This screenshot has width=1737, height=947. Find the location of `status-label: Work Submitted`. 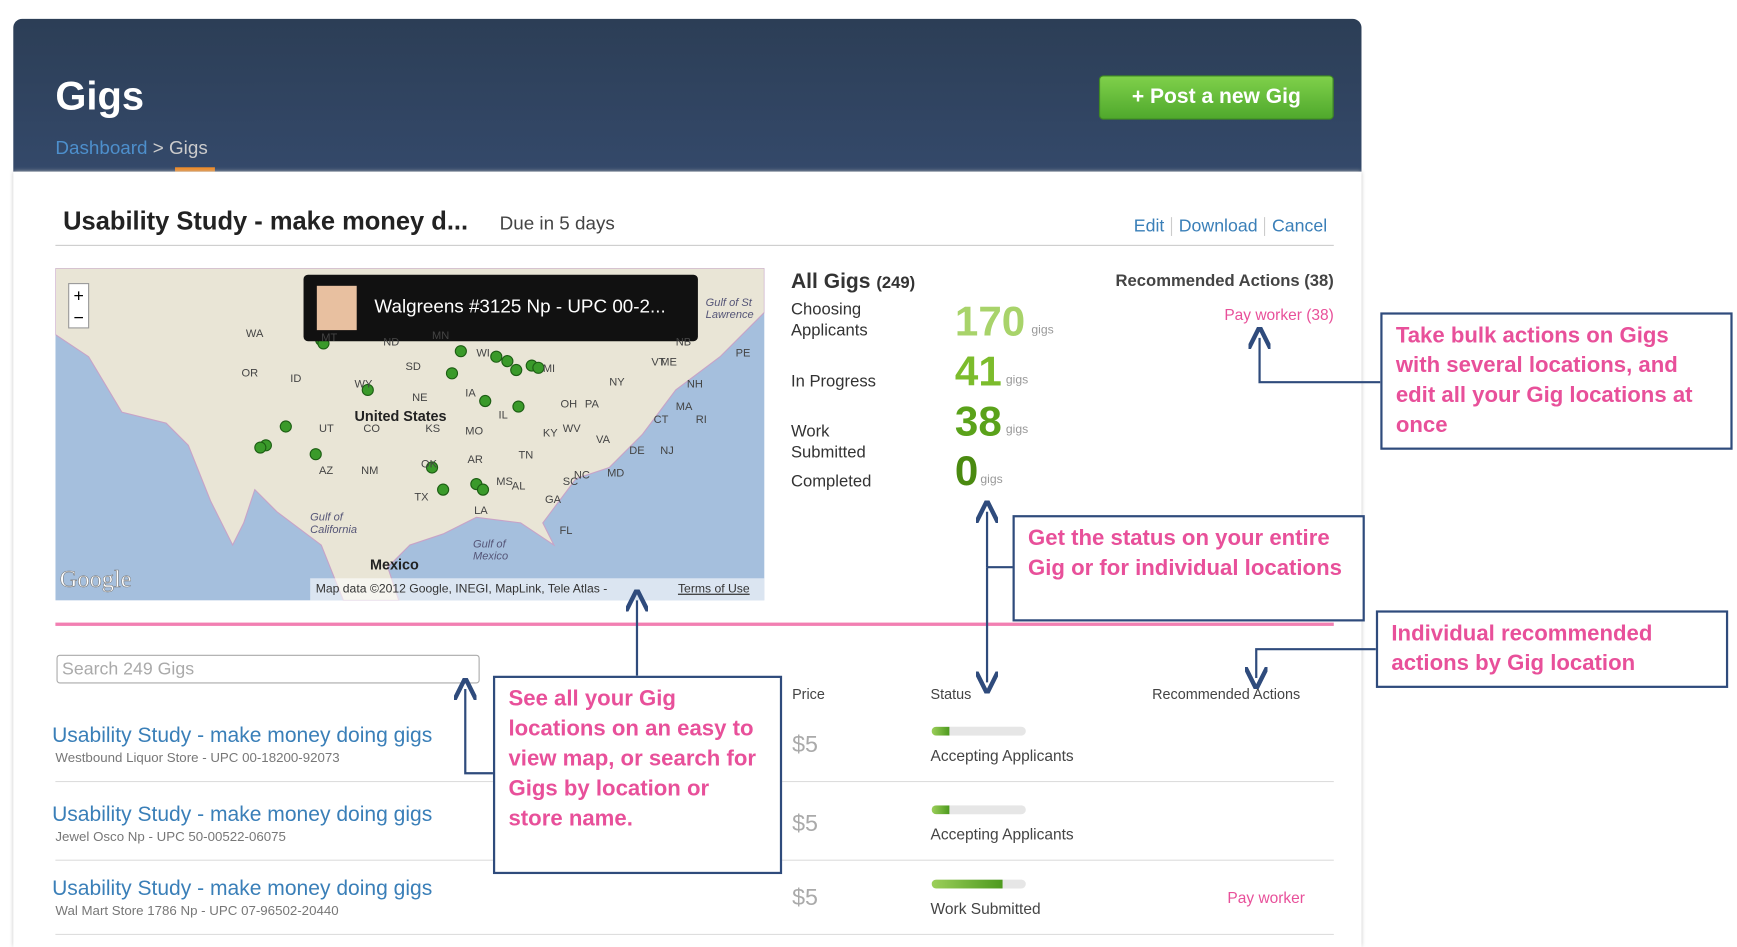

status-label: Work Submitted is located at coordinates (985, 908).